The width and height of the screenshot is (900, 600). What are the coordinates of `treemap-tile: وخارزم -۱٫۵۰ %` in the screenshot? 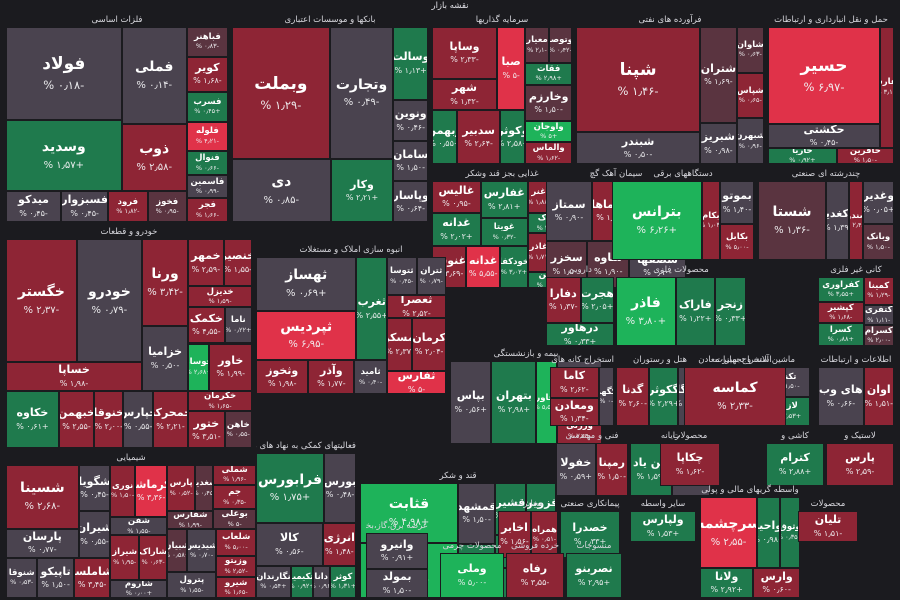 It's located at (548, 102).